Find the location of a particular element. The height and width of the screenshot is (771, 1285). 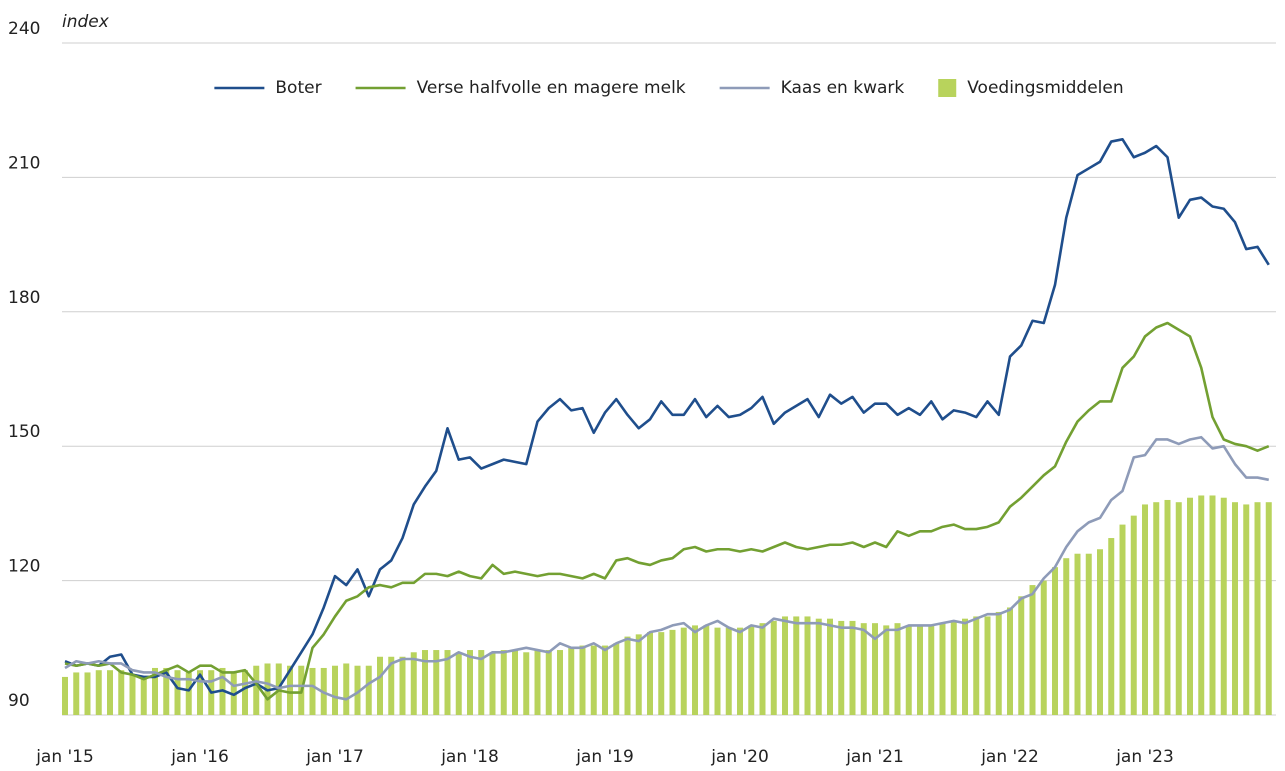

x-tick-label: jan '15 is located at coordinates (64, 757).